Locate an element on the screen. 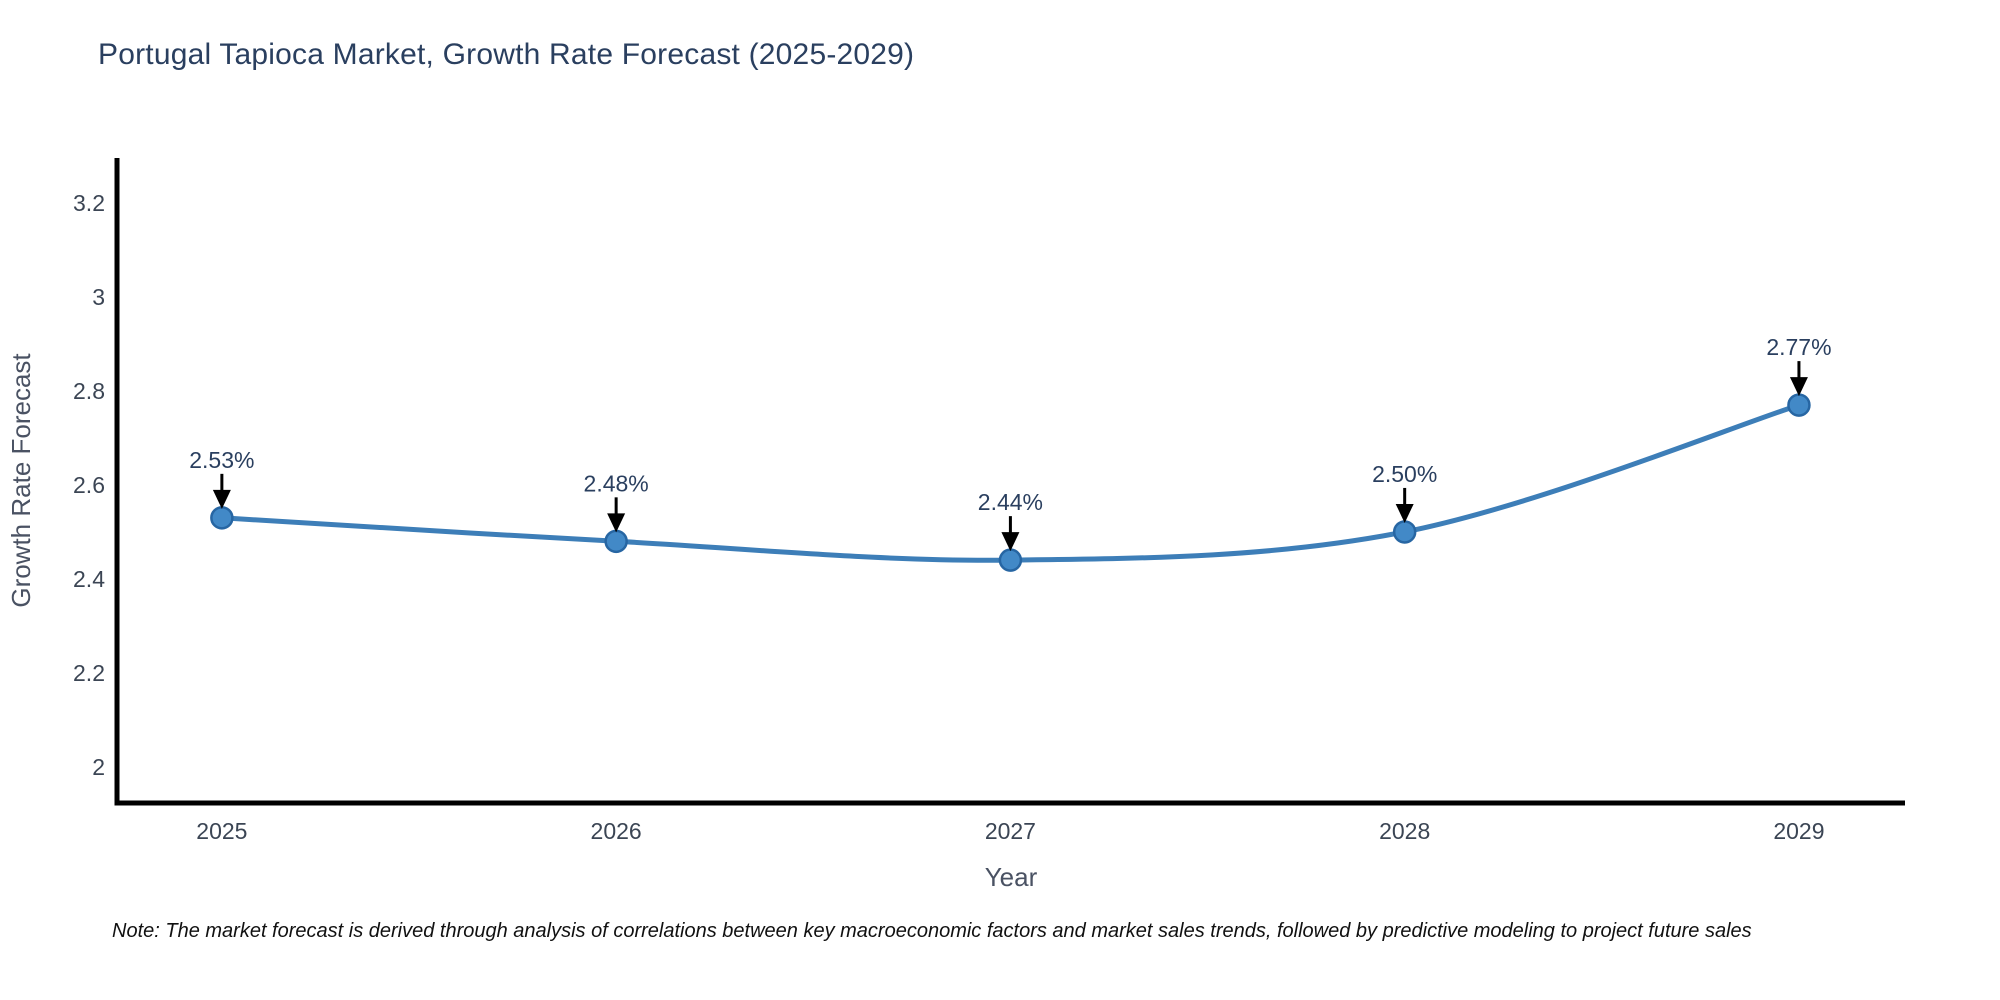 The height and width of the screenshot is (1000, 2000). y-tick-label: 3.2 is located at coordinates (89, 203).